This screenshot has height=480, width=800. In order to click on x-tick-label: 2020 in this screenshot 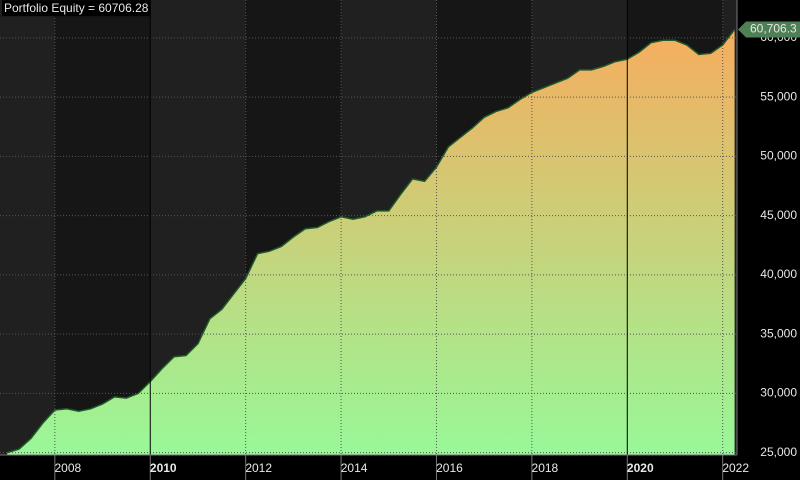, I will do `click(640, 468)`.